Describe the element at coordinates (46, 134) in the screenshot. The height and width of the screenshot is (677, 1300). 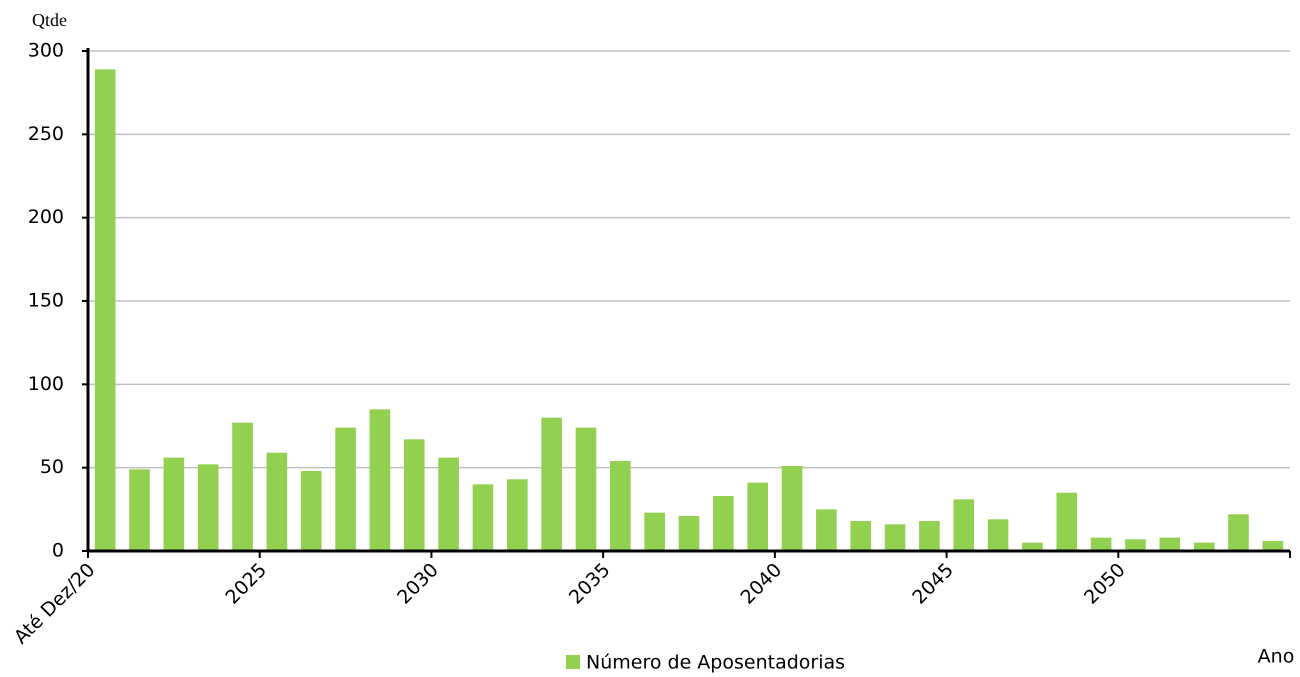
I see `y-tick-label: 250` at that location.